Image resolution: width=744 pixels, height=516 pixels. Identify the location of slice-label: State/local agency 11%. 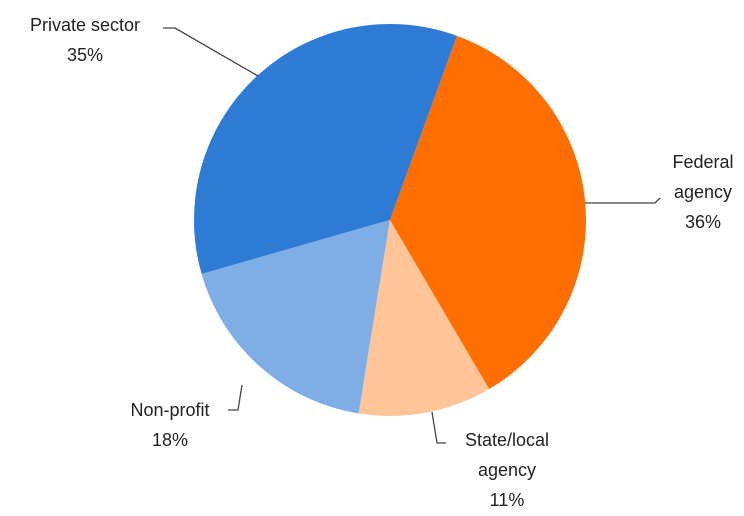
(507, 470).